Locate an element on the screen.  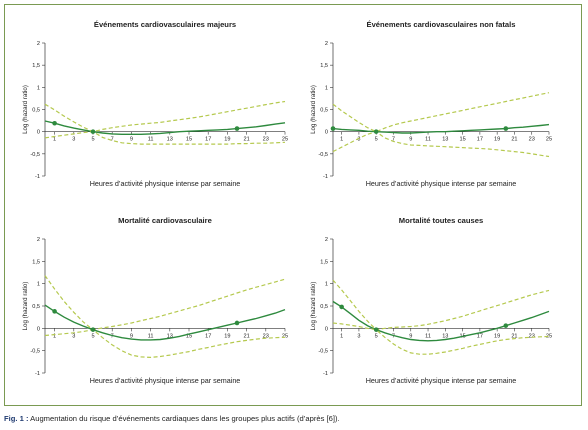
caption-label: Fig. 1 : is located at coordinates (16, 418).